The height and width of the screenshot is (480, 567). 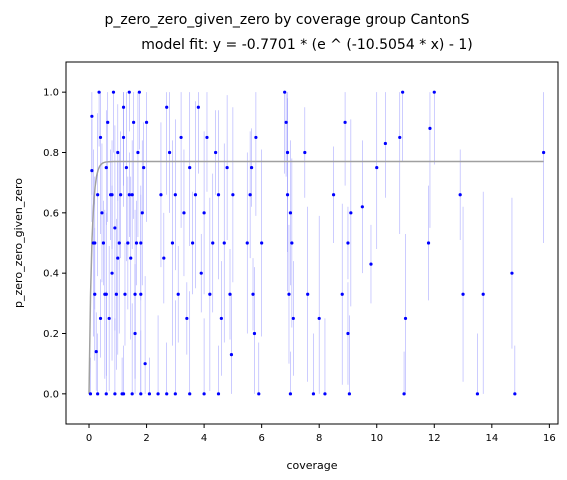 What do you see at coordinates (51, 394) in the screenshot?
I see `y-tick-label: 0.0` at bounding box center [51, 394].